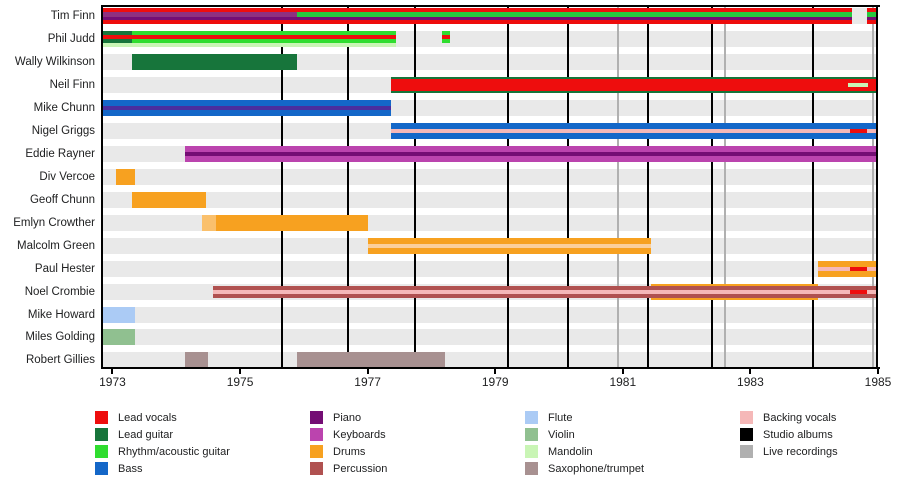  Describe the element at coordinates (316, 468) in the screenshot. I see `legend-swatch-percussion` at that location.